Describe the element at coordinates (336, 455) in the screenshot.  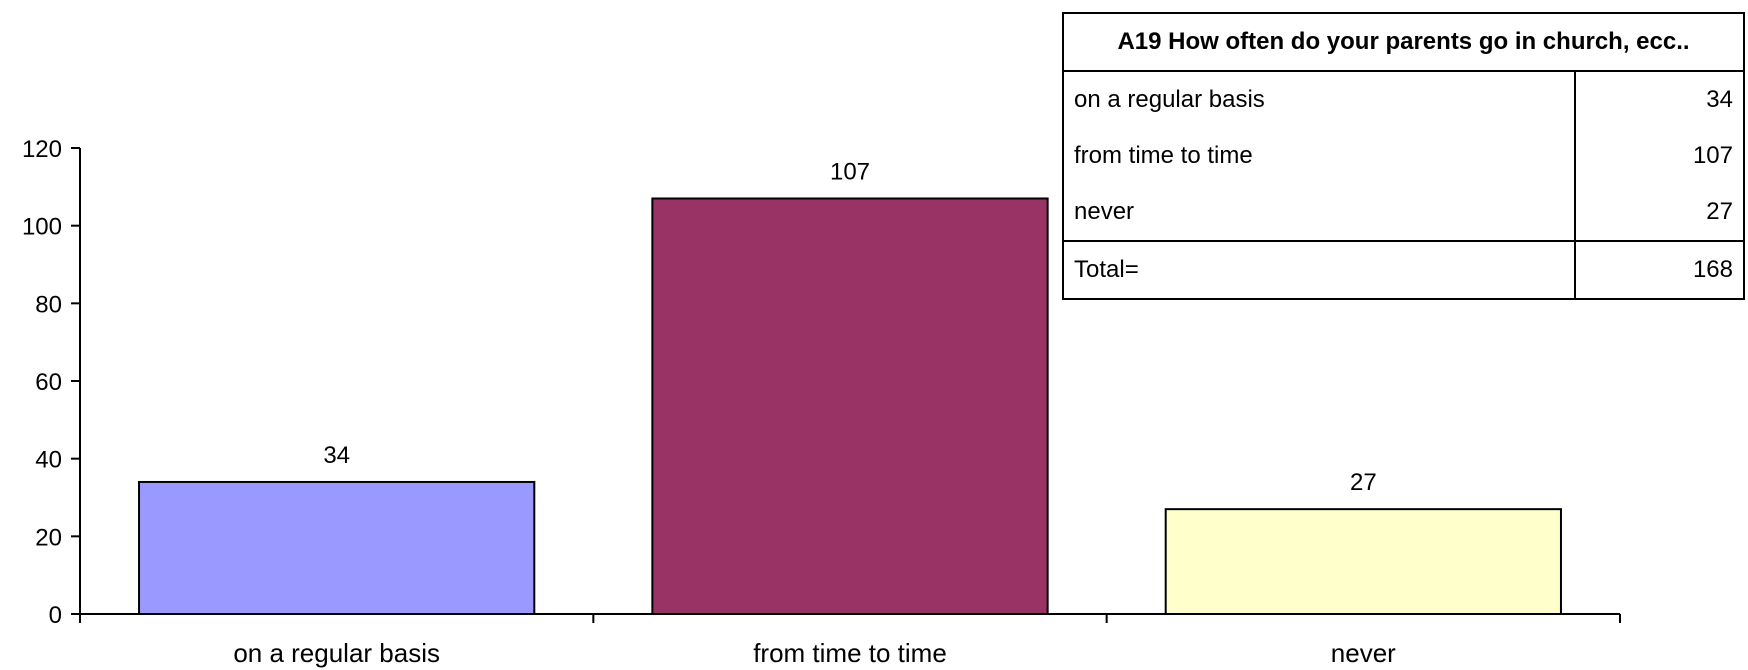
I see `bar-data-label: 34` at that location.